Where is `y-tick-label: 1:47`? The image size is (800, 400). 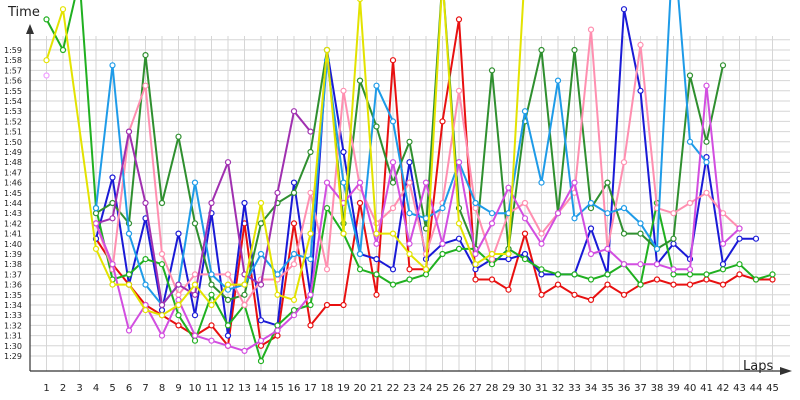
y-tick-label: 1:47 is located at coordinates (13, 172).